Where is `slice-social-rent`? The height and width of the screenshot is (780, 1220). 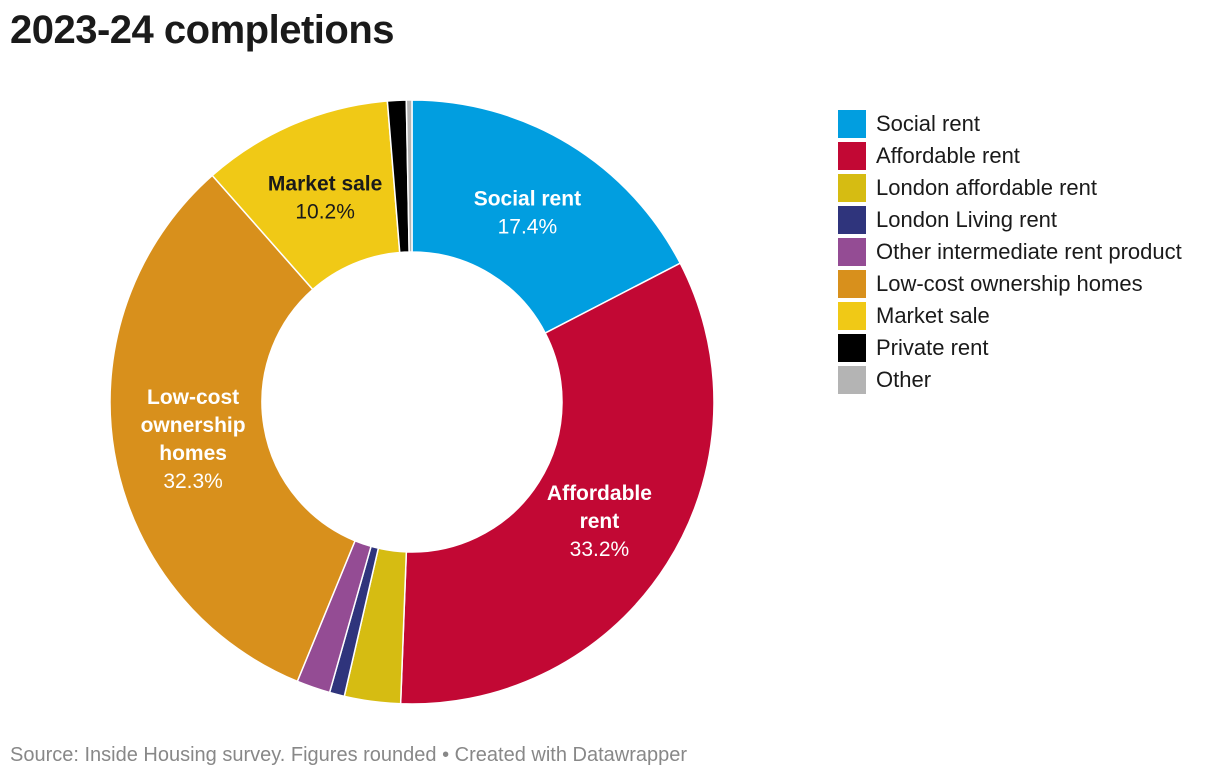
slice-social-rent is located at coordinates (546, 217).